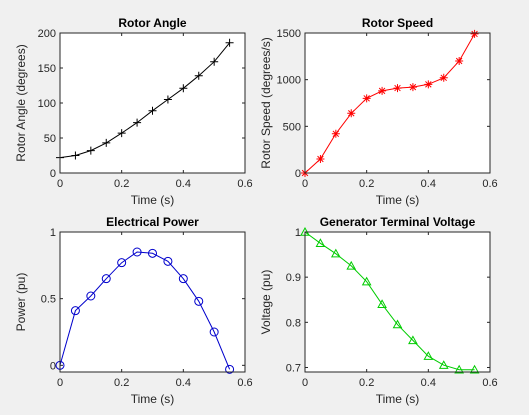 This screenshot has height=415, width=529. What do you see at coordinates (21, 302) in the screenshot?
I see `y-axis-label: Power (pu)` at bounding box center [21, 302].